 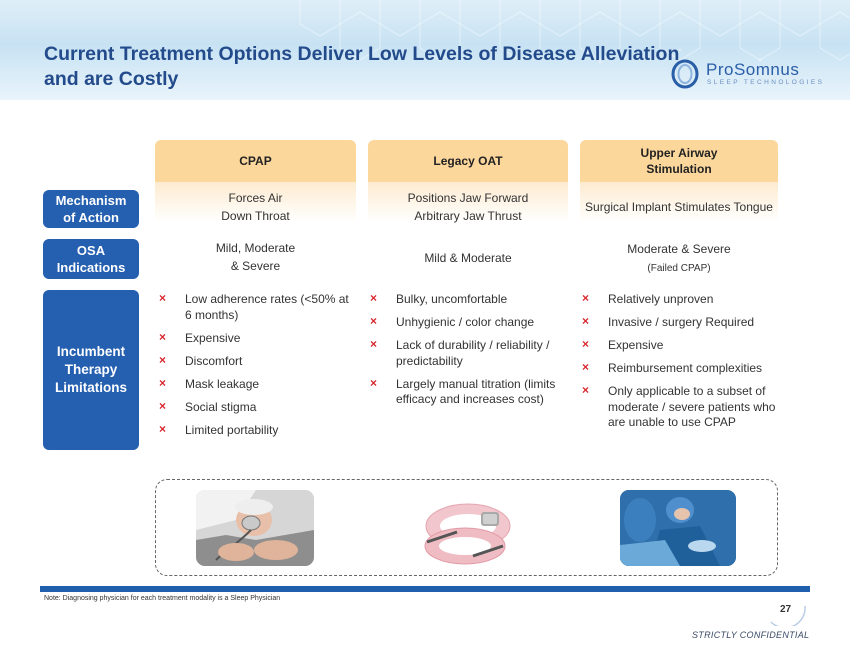 I want to click on indication-line: & Severe, so click(x=255, y=266).